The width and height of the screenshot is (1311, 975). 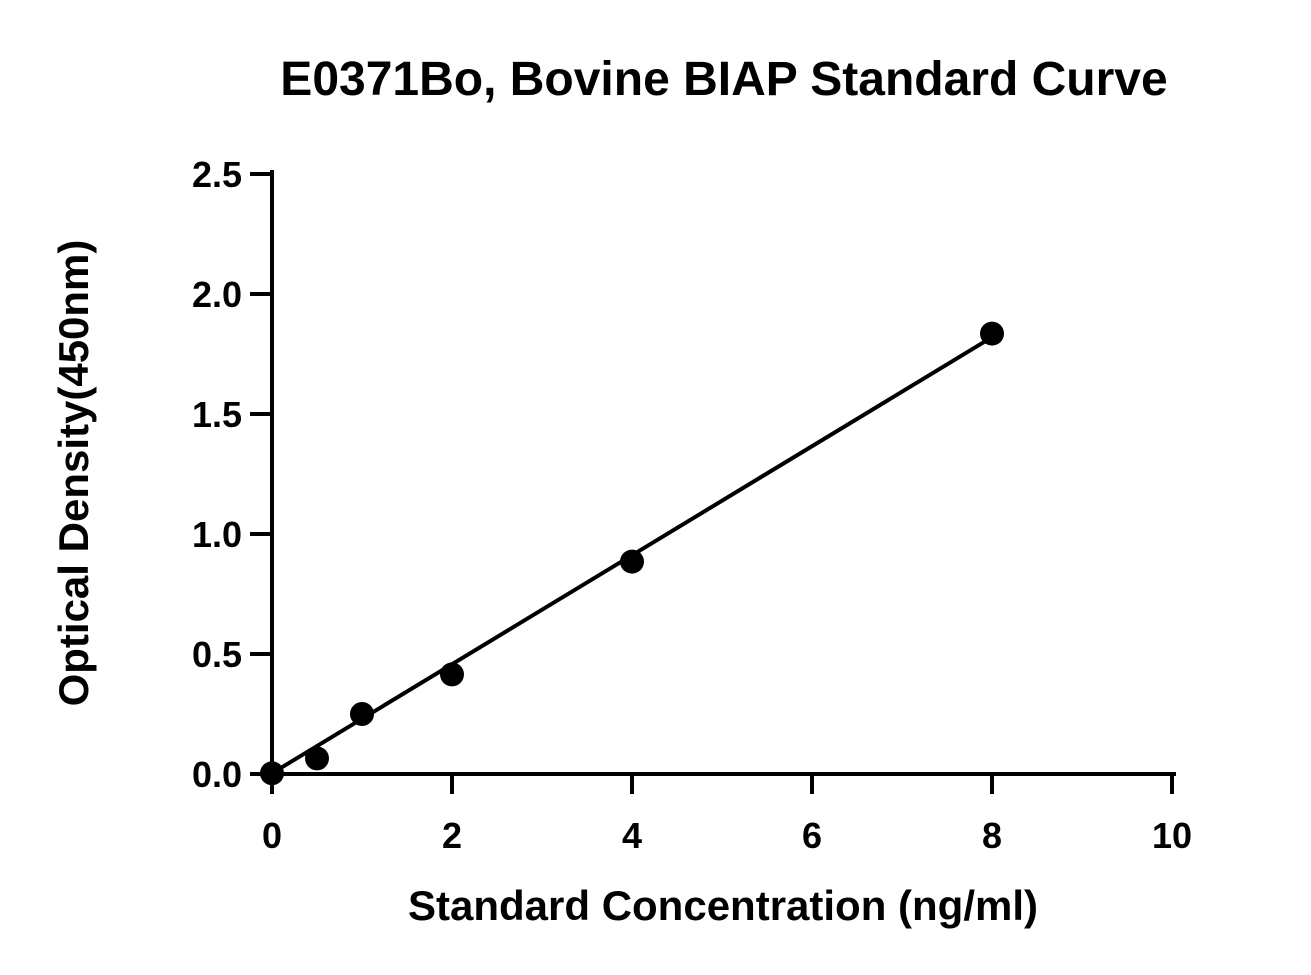 What do you see at coordinates (723, 79) in the screenshot?
I see `chart-title: E0371Bo, Bovine BIAP Standard Curve` at bounding box center [723, 79].